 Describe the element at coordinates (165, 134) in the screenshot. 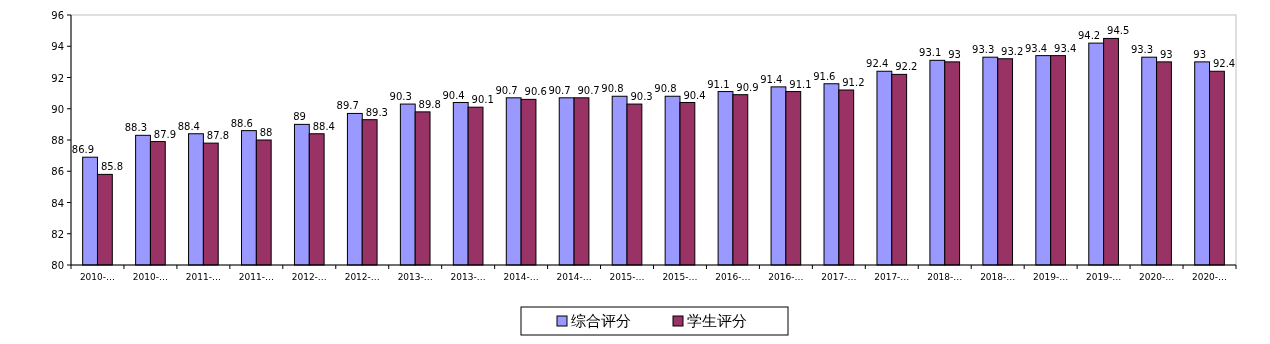

I see `data-label: 87.9` at that location.